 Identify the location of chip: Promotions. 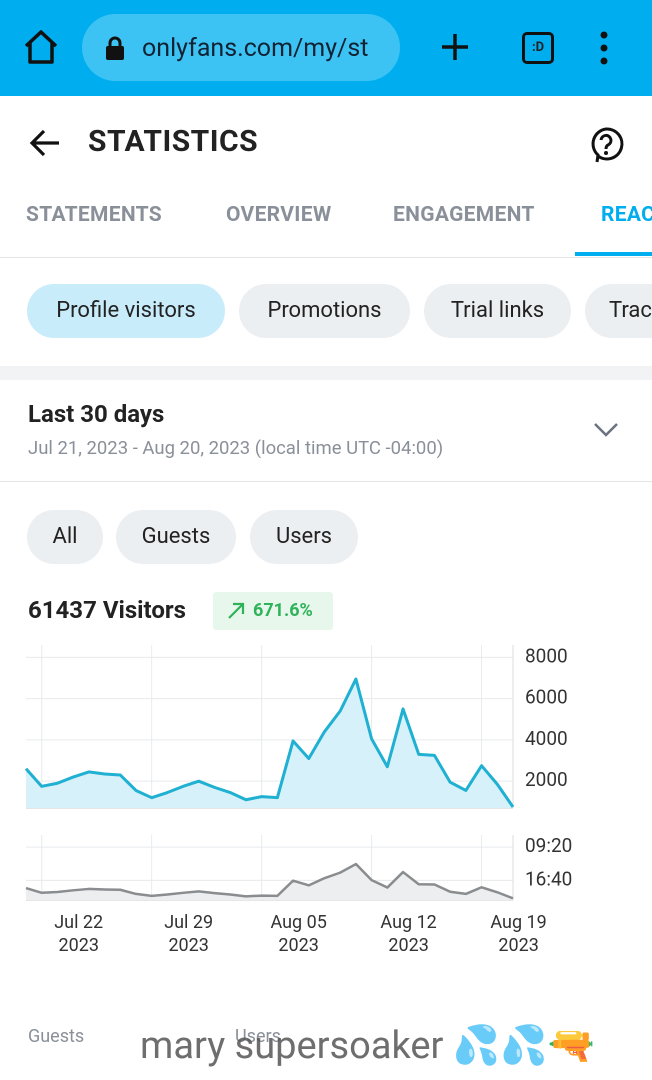
(324, 311).